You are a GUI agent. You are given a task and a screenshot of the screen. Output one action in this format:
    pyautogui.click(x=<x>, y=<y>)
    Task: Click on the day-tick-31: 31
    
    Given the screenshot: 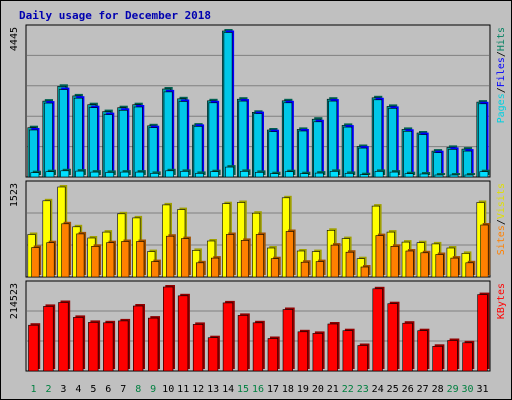 What is the action you would take?
    pyautogui.click(x=482, y=389)
    